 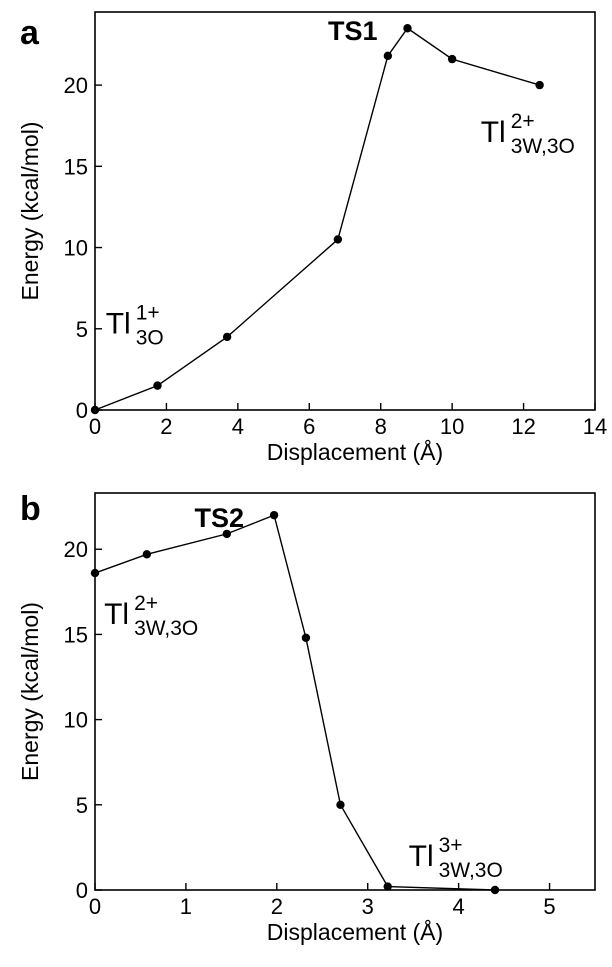 I want to click on transition-state-label: TS2, so click(x=220, y=518).